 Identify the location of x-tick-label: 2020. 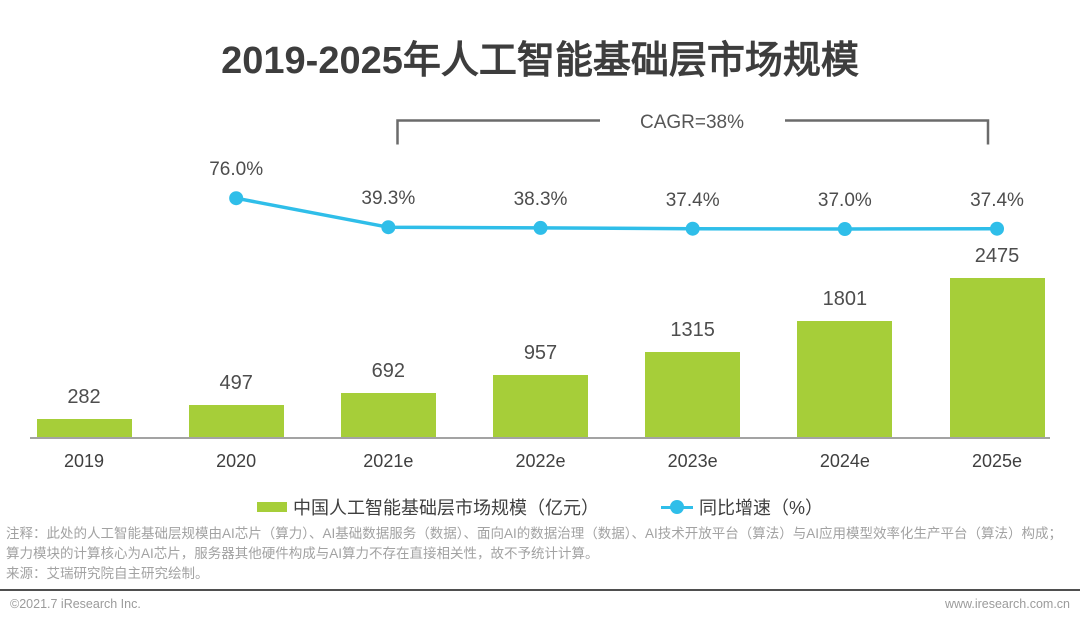
(236, 461).